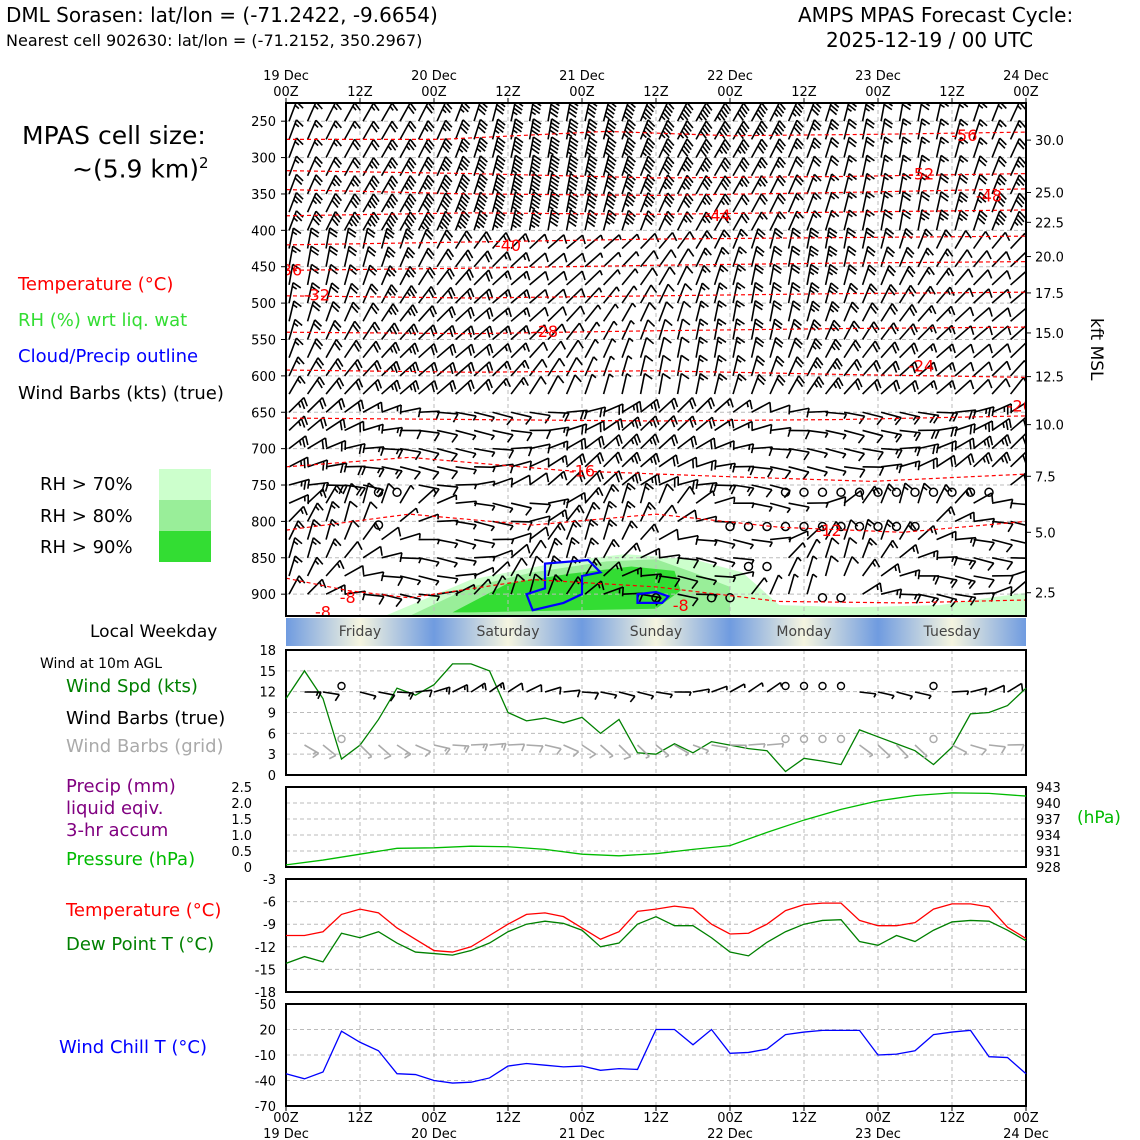 Image resolution: width=1140 pixels, height=1140 pixels. What do you see at coordinates (263, 340) in the screenshot?
I see `pressure-tick-label: 550` at bounding box center [263, 340].